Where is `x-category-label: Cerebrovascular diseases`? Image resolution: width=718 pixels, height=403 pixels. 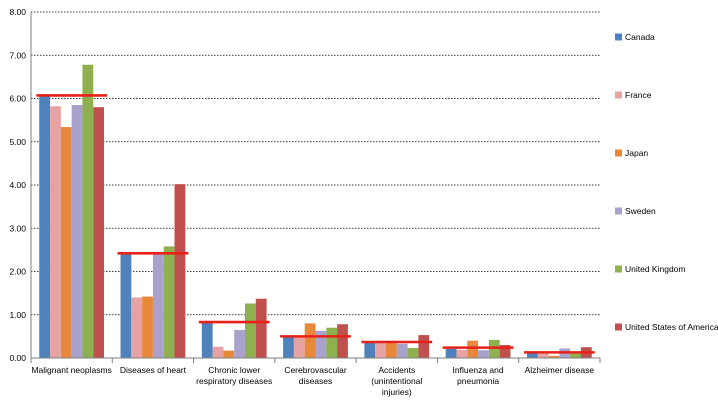
x-category-label: Cerebrovascular diseases is located at coordinates (315, 375).